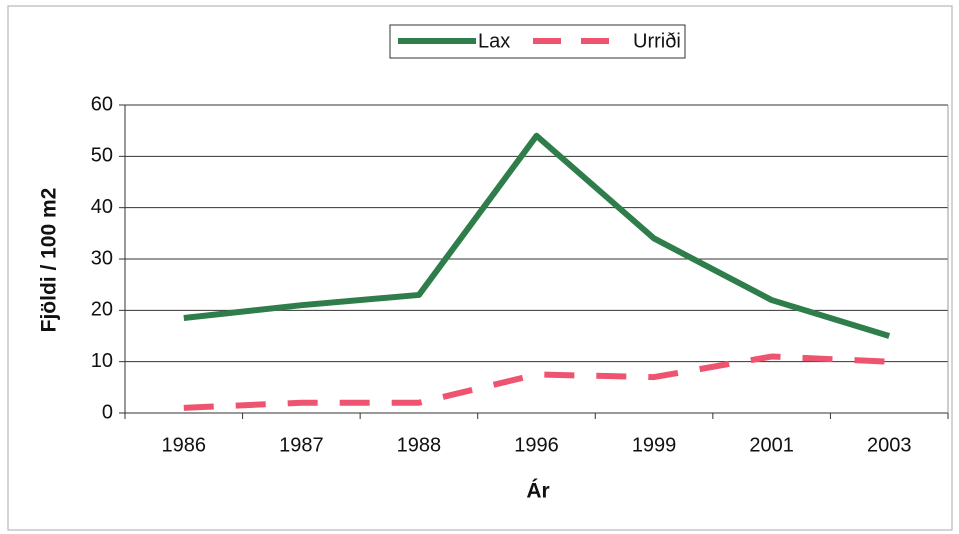 This screenshot has height=534, width=959. I want to click on legend-label: Urriði, so click(657, 41).